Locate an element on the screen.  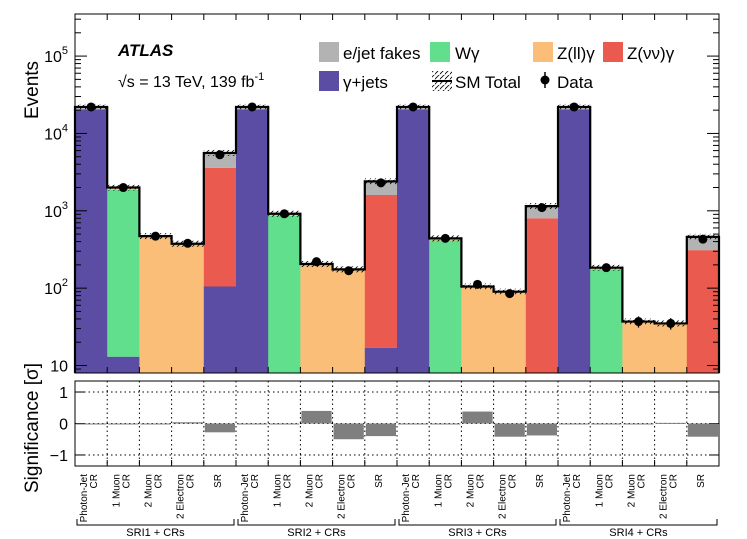
x-tick-label-2-0: 2 Muon is located at coordinates (149, 490).